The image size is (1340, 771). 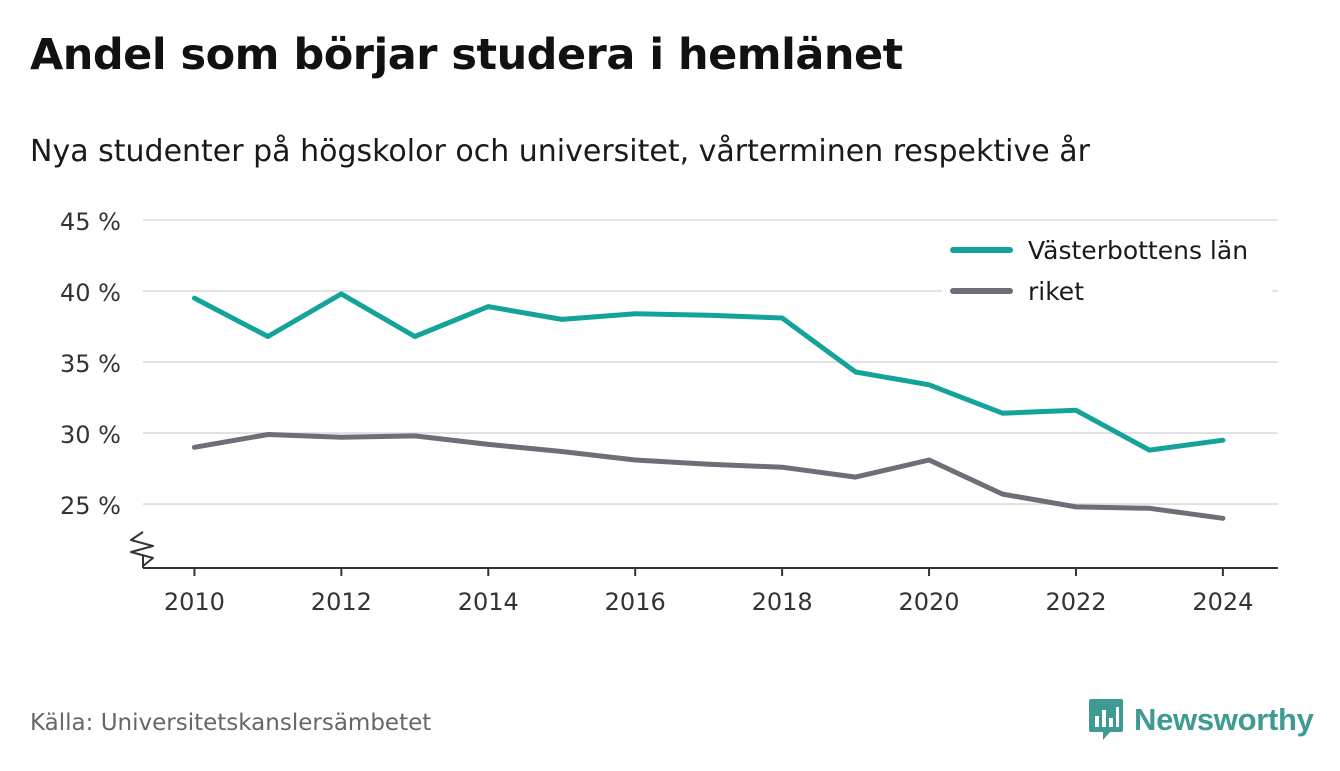 What do you see at coordinates (488, 602) in the screenshot?
I see `x-tick-label: 2014` at bounding box center [488, 602].